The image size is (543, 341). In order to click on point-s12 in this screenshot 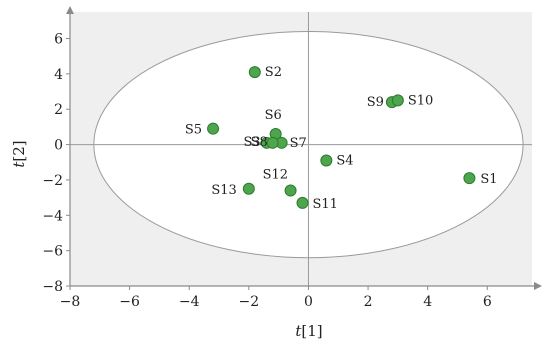, I will do `click(290, 190)`.